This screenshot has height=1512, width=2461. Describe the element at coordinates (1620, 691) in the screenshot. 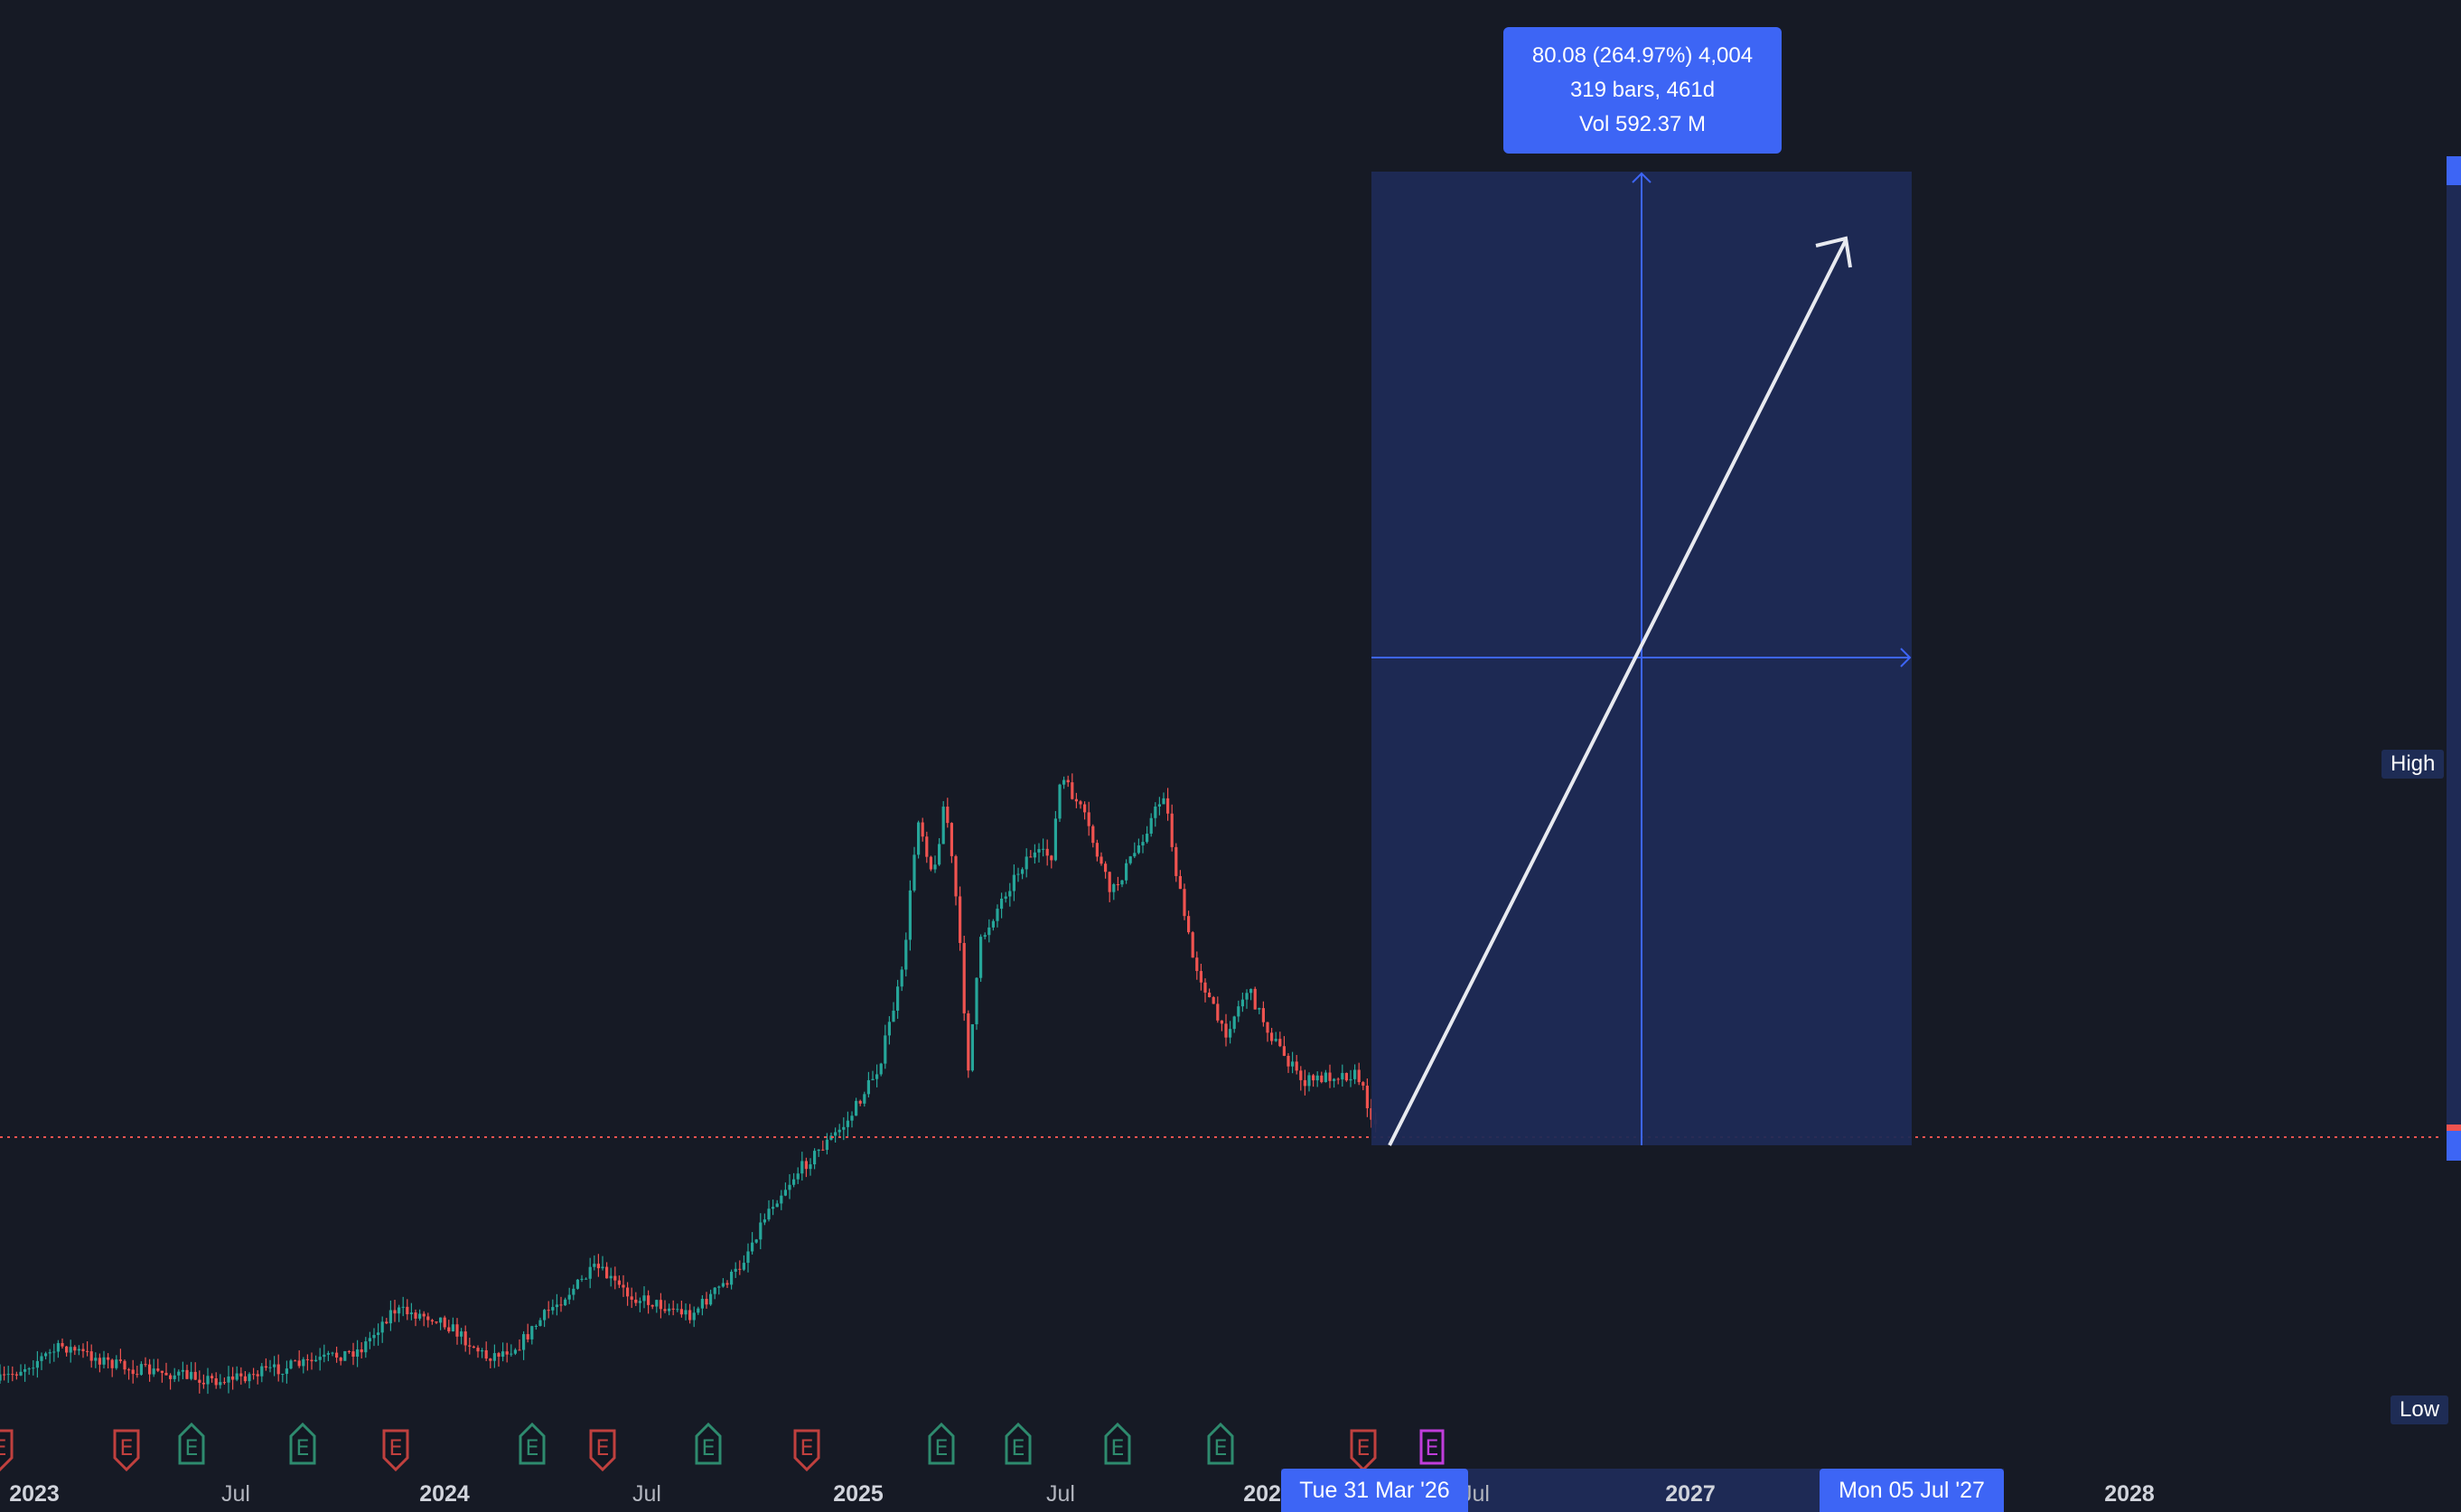

I see `trend-arrow` at that location.